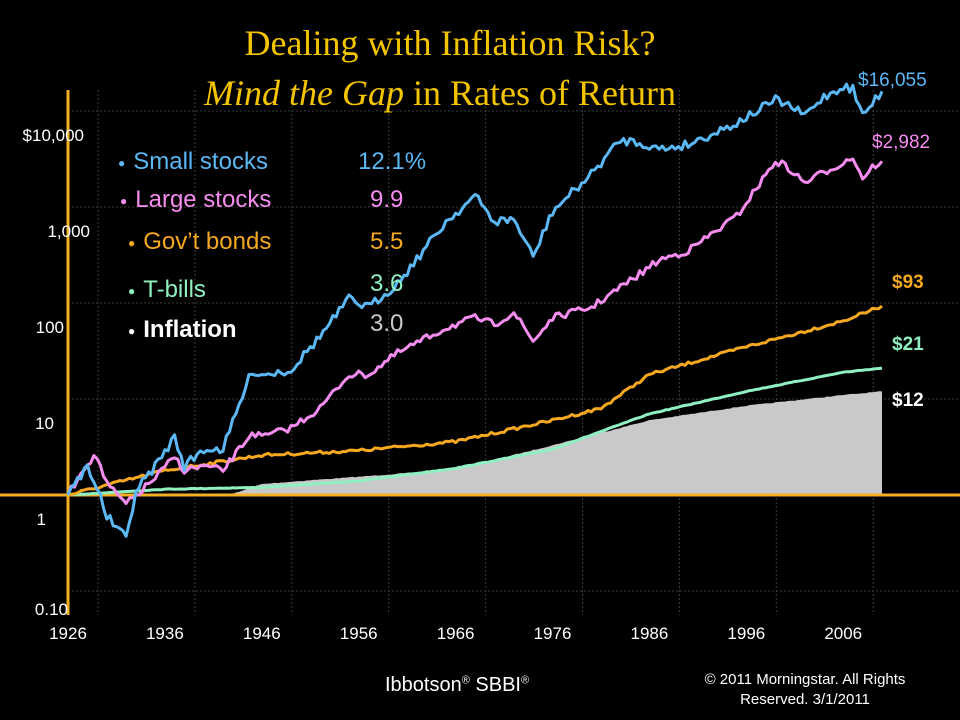  What do you see at coordinates (49, 327) in the screenshot?
I see `y-tick-label: 100` at bounding box center [49, 327].